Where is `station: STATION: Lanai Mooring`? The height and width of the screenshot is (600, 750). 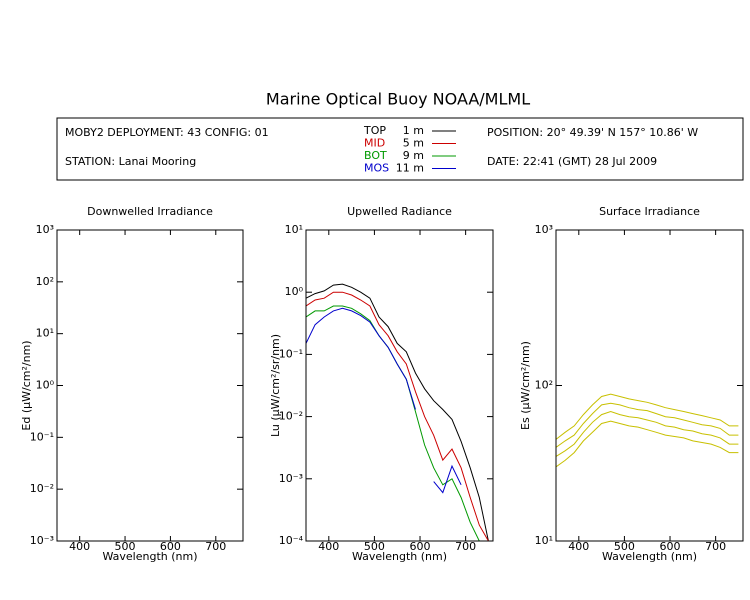
station: STATION: Lanai Mooring is located at coordinates (130, 161).